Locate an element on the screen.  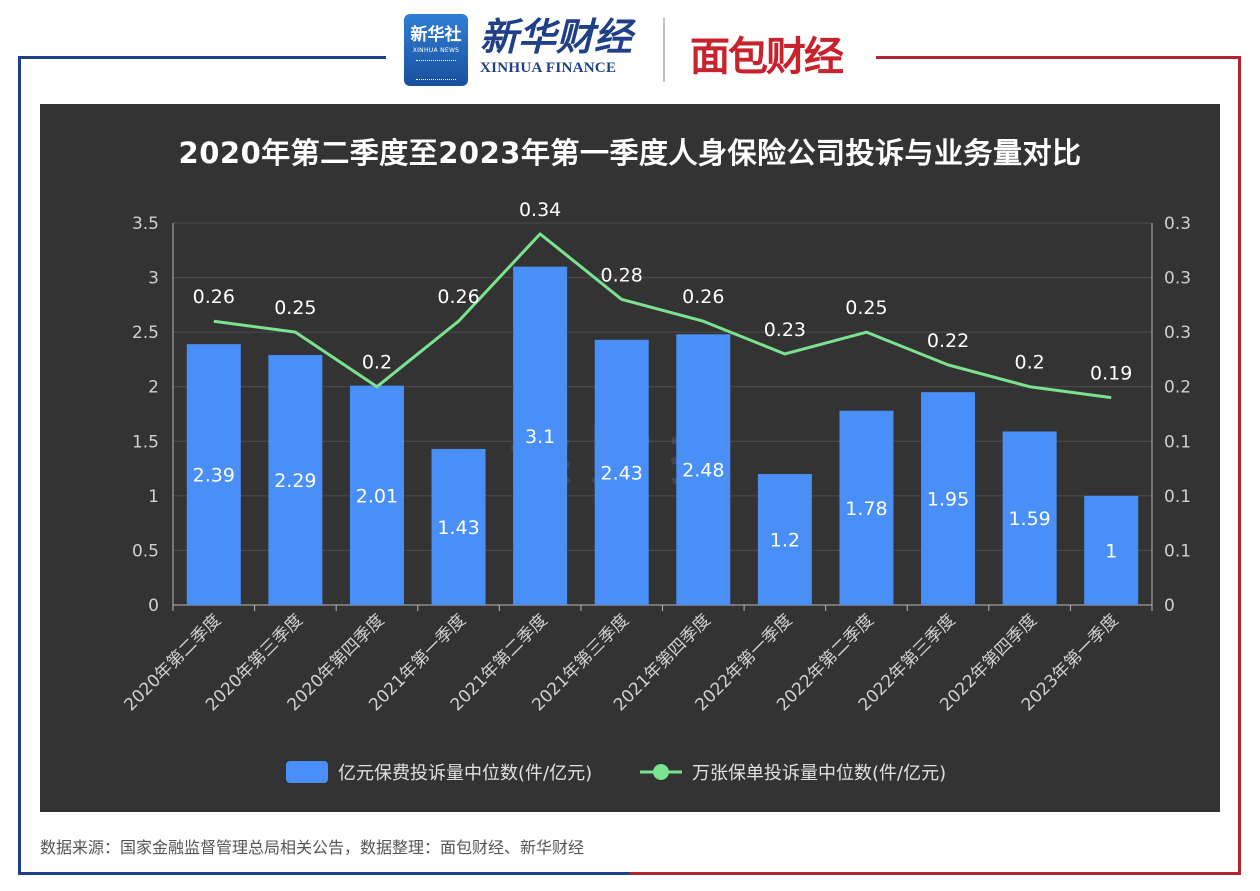
chart-title: 2020年第二季度至2023年第一季度人身保险公司投诉与业务量对比 is located at coordinates (630, 153).